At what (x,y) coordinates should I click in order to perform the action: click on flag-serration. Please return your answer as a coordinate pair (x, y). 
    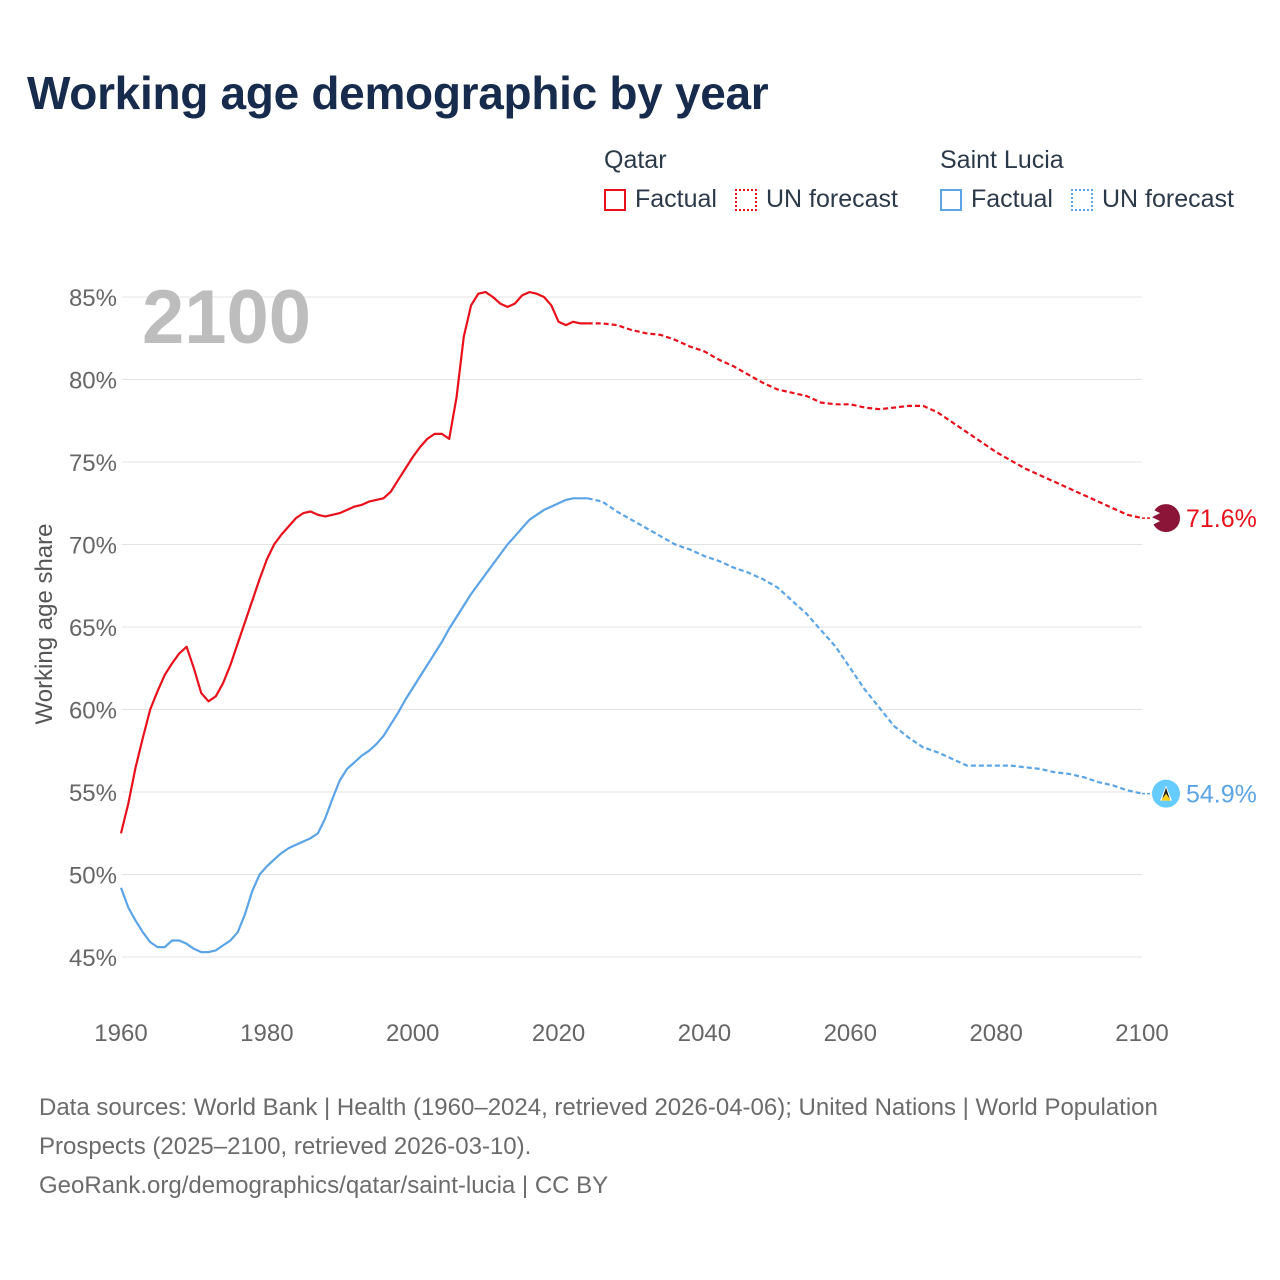
    Looking at the image, I should click on (1156, 517).